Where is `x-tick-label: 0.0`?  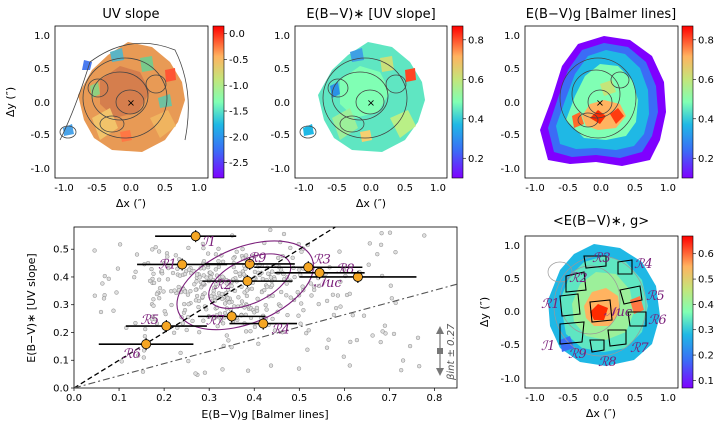 x-tick-label: 0.0 is located at coordinates (74, 398).